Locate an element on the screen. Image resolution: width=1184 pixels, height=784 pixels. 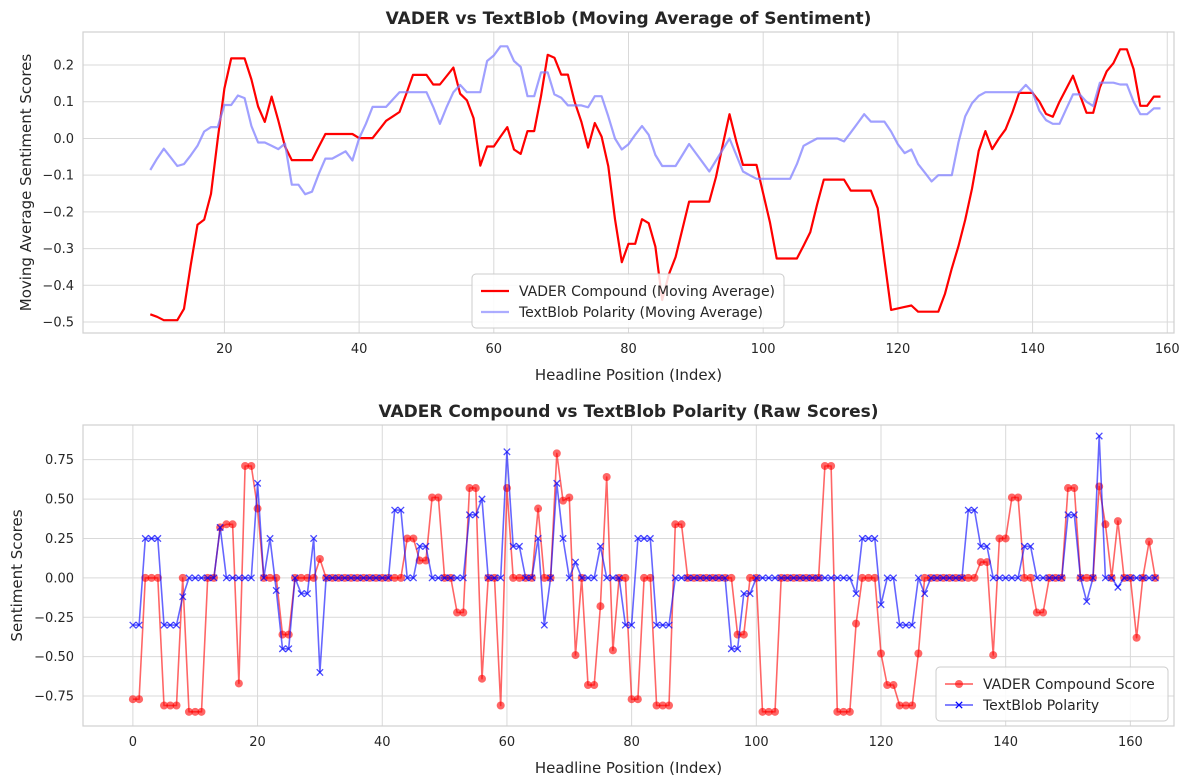
y-tick-label: −0.75 is located at coordinates (54, 697).